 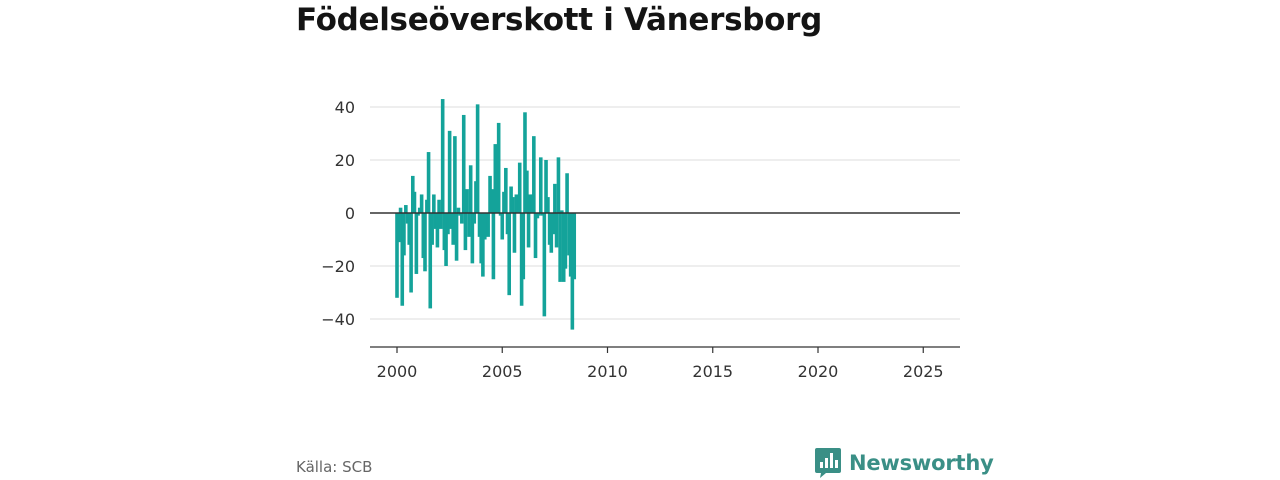 I want to click on newsworthy-logo: Newsworthy, so click(x=904, y=463).